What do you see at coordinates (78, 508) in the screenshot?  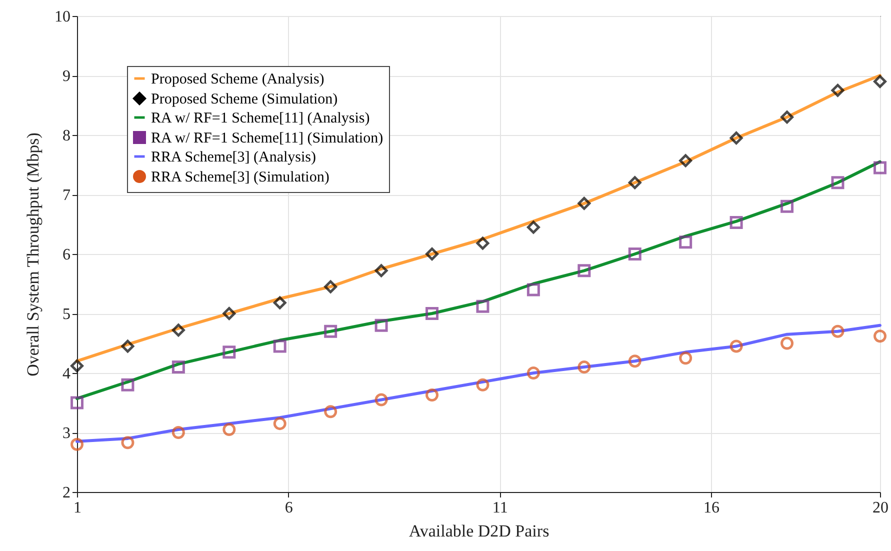 I see `x-tick-label: 1` at bounding box center [78, 508].